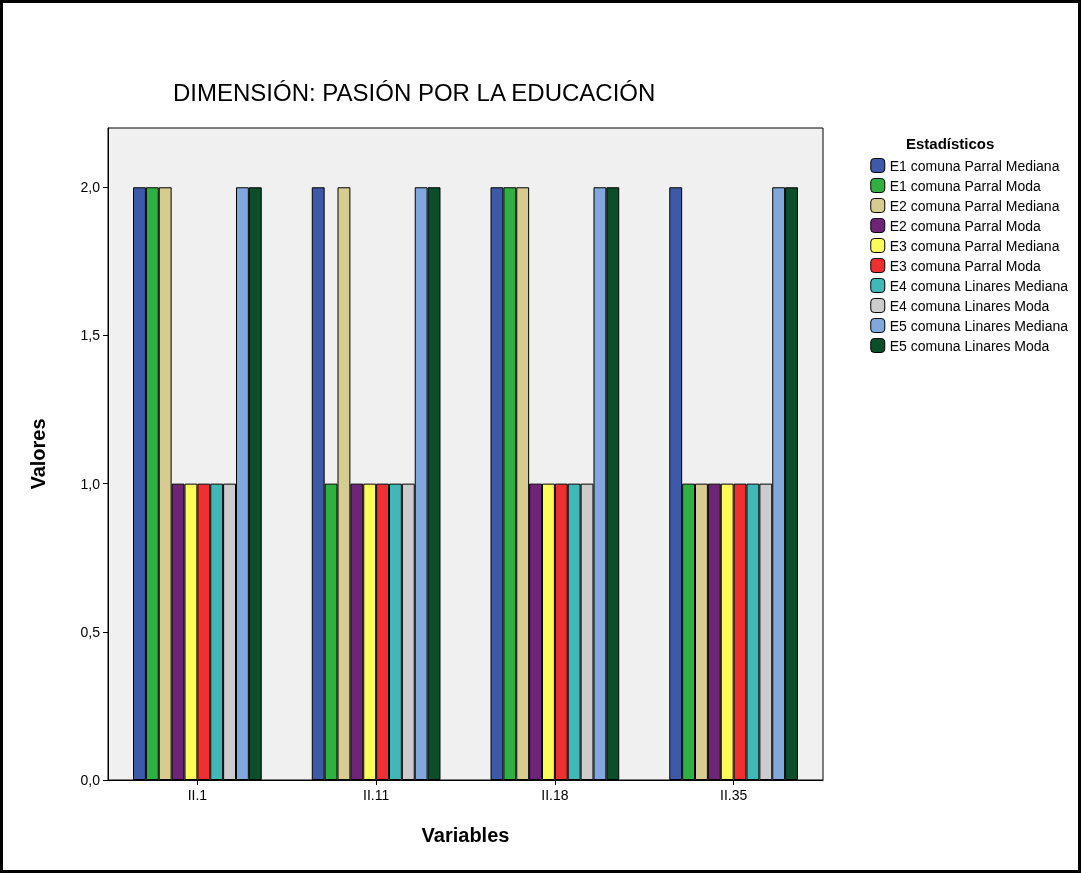 The image size is (1081, 873). I want to click on legend-label: E3 comuna Parral Mediana, so click(974, 245).